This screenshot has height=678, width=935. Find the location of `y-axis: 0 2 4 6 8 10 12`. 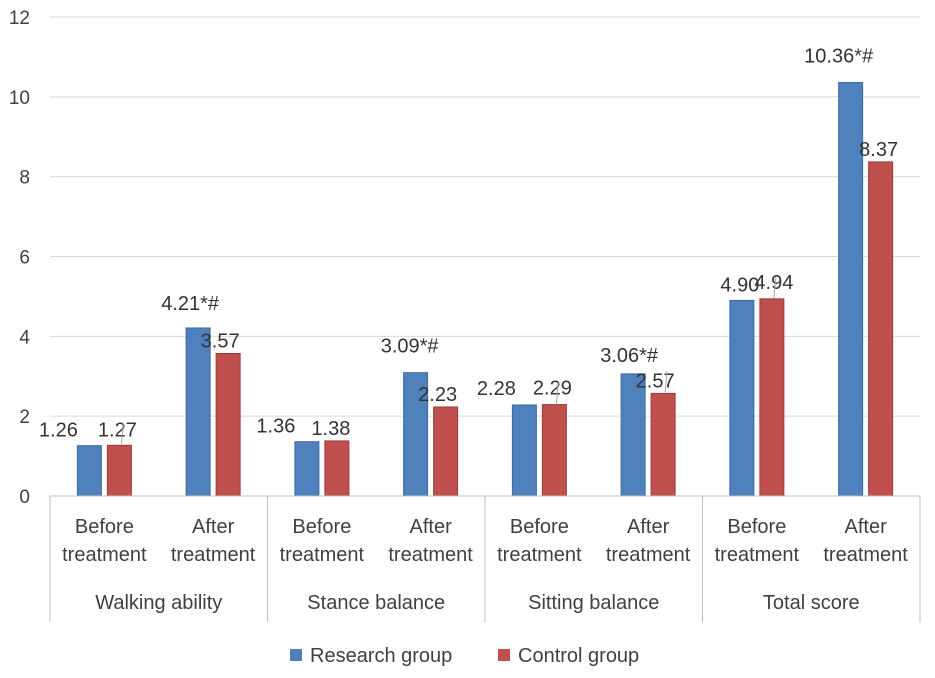

y-axis: 0 2 4 6 8 10 12 is located at coordinates (20, 258).